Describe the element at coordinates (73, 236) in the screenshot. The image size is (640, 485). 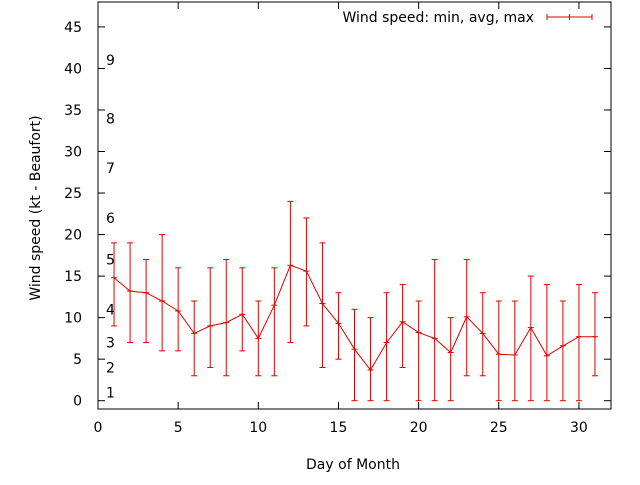
I see `y-tick-label: 20` at that location.